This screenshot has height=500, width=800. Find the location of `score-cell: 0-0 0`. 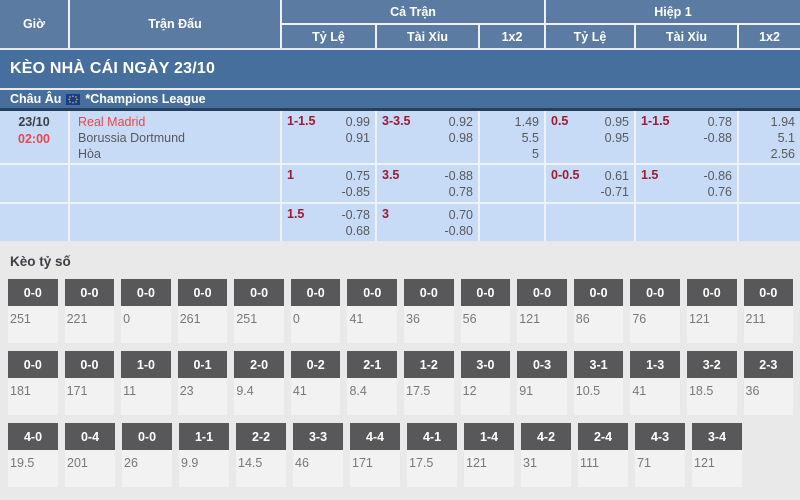

score-cell: 0-0 0 is located at coordinates (315, 311).